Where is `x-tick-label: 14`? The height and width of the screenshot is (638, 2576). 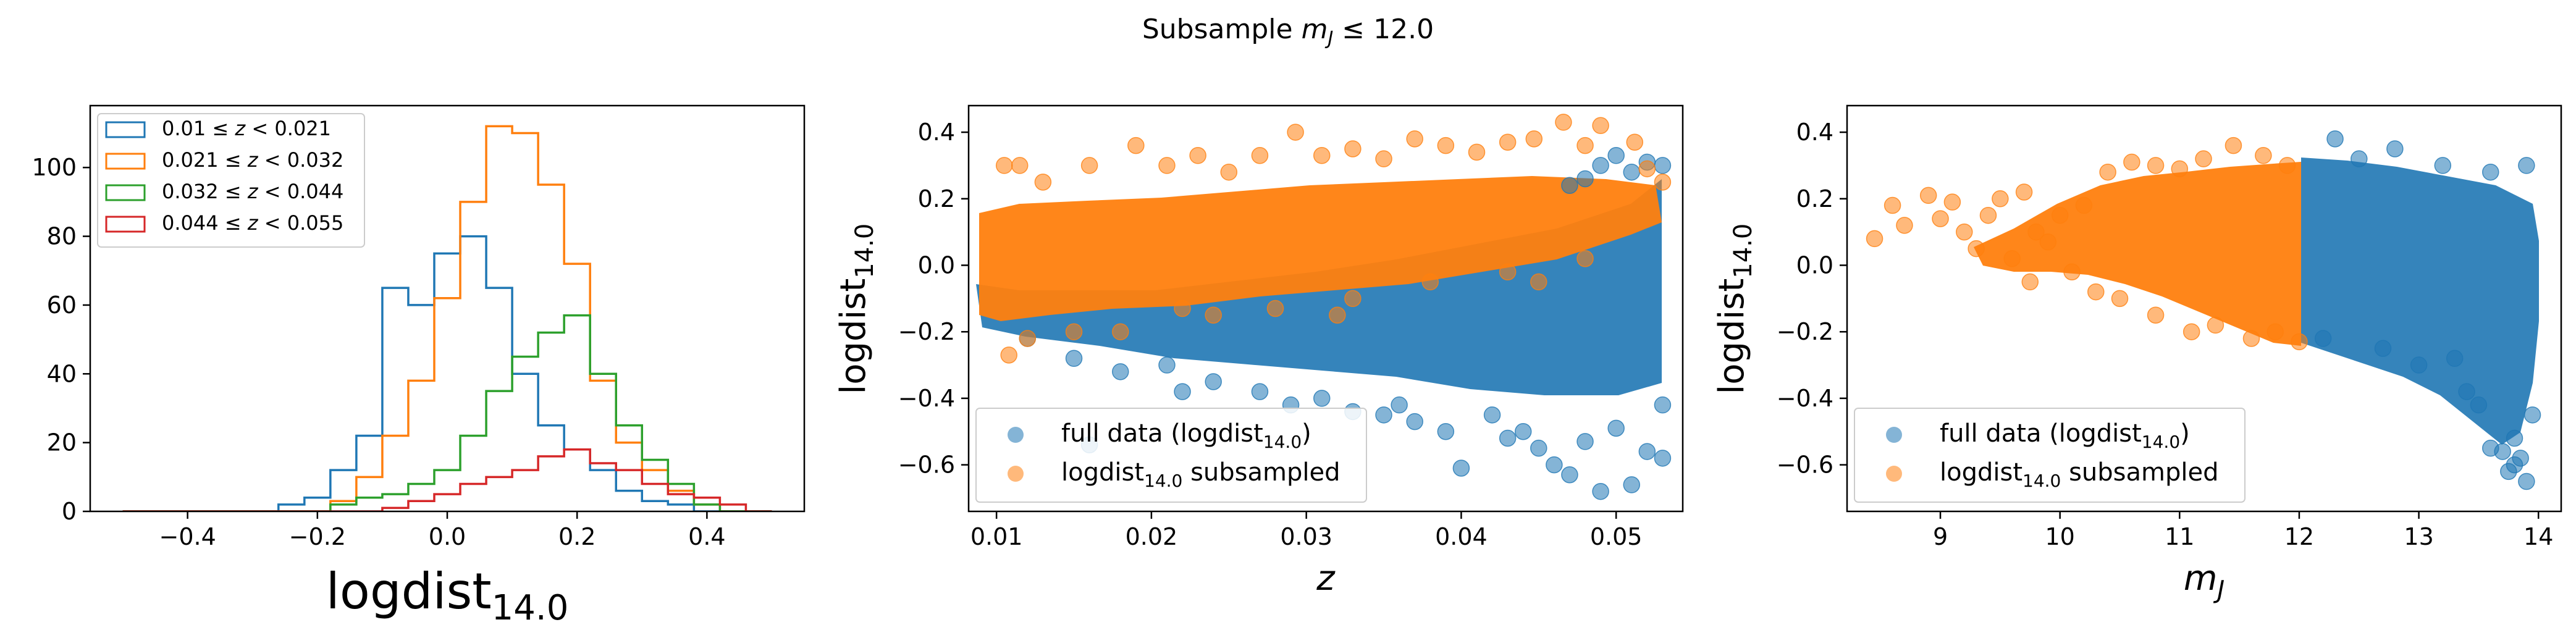
x-tick-label: 14 is located at coordinates (2538, 536).